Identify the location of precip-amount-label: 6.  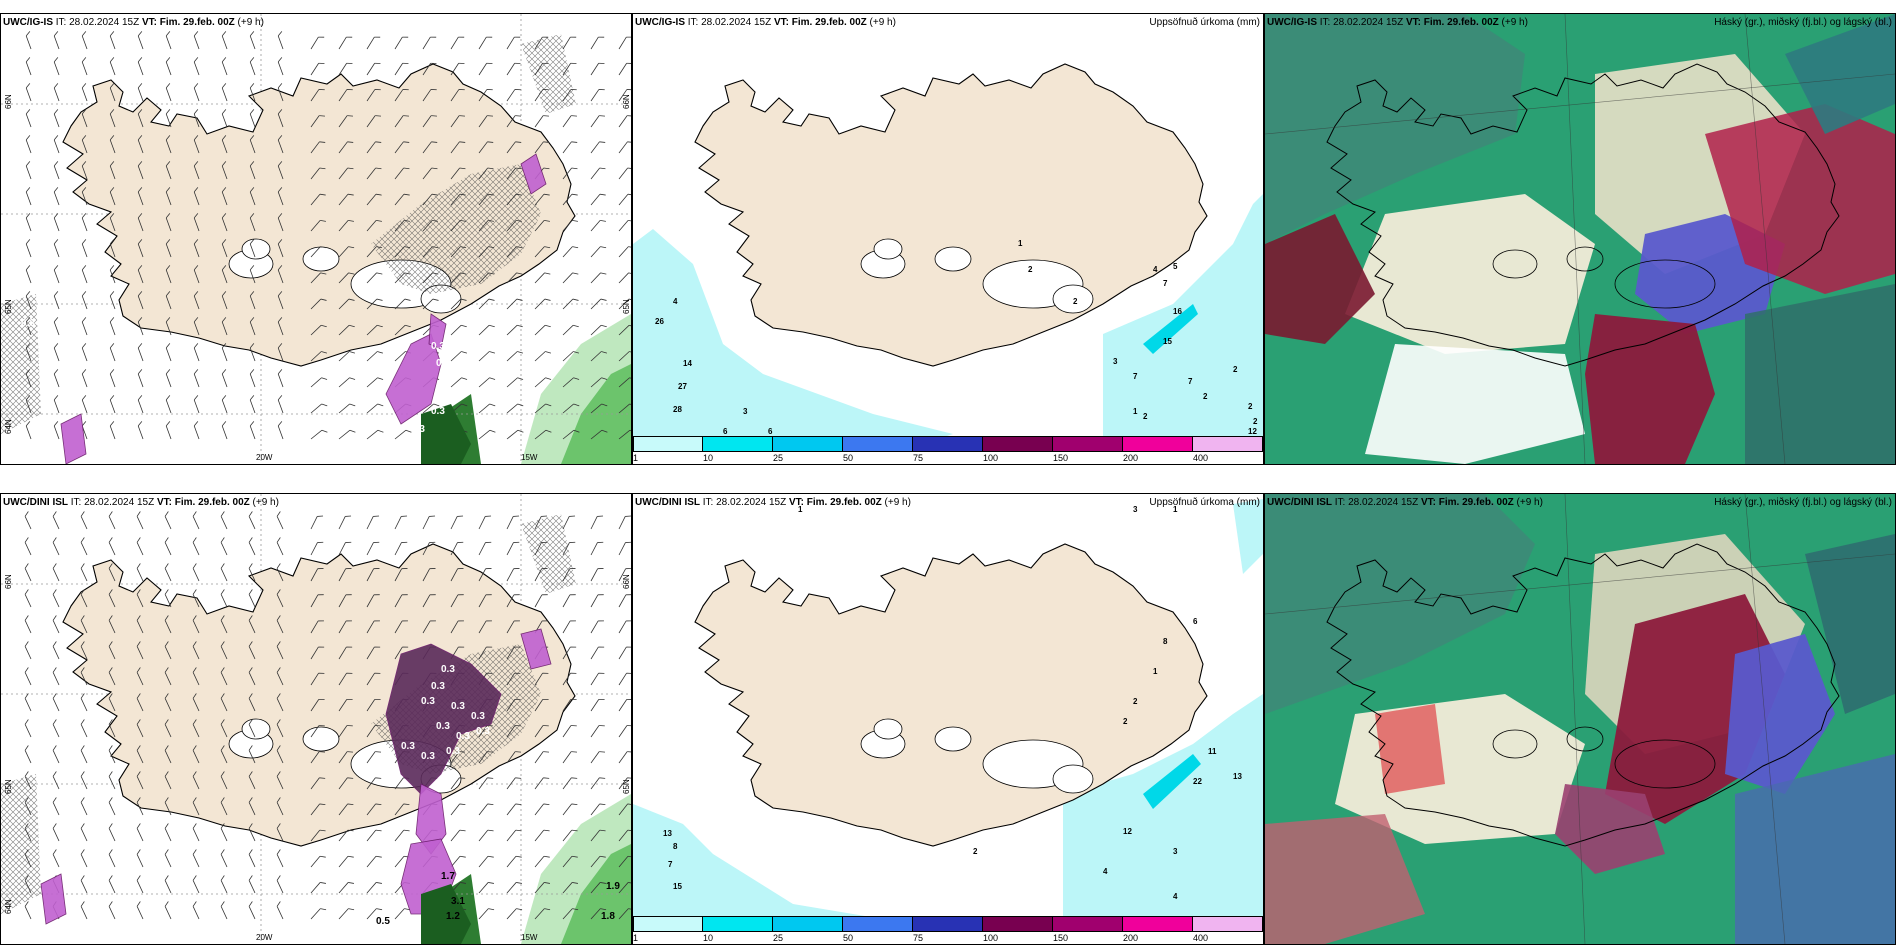
(770, 431).